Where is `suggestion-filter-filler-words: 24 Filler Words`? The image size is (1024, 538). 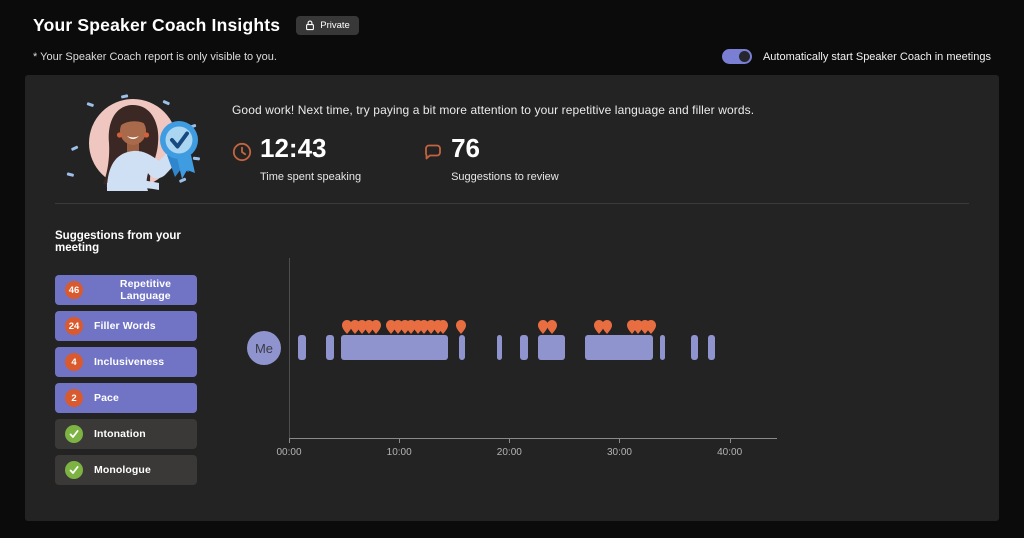
suggestion-filter-filler-words: 24 Filler Words is located at coordinates (126, 326).